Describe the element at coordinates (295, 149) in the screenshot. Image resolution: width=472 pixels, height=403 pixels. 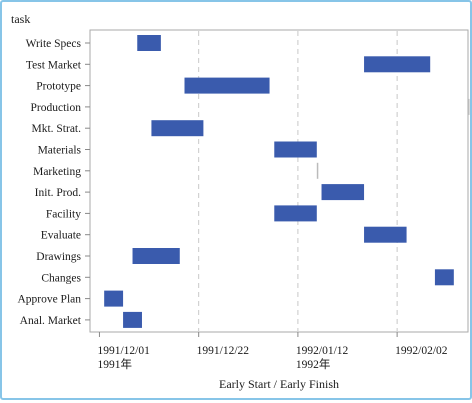
I see `task-bar-materials` at that location.